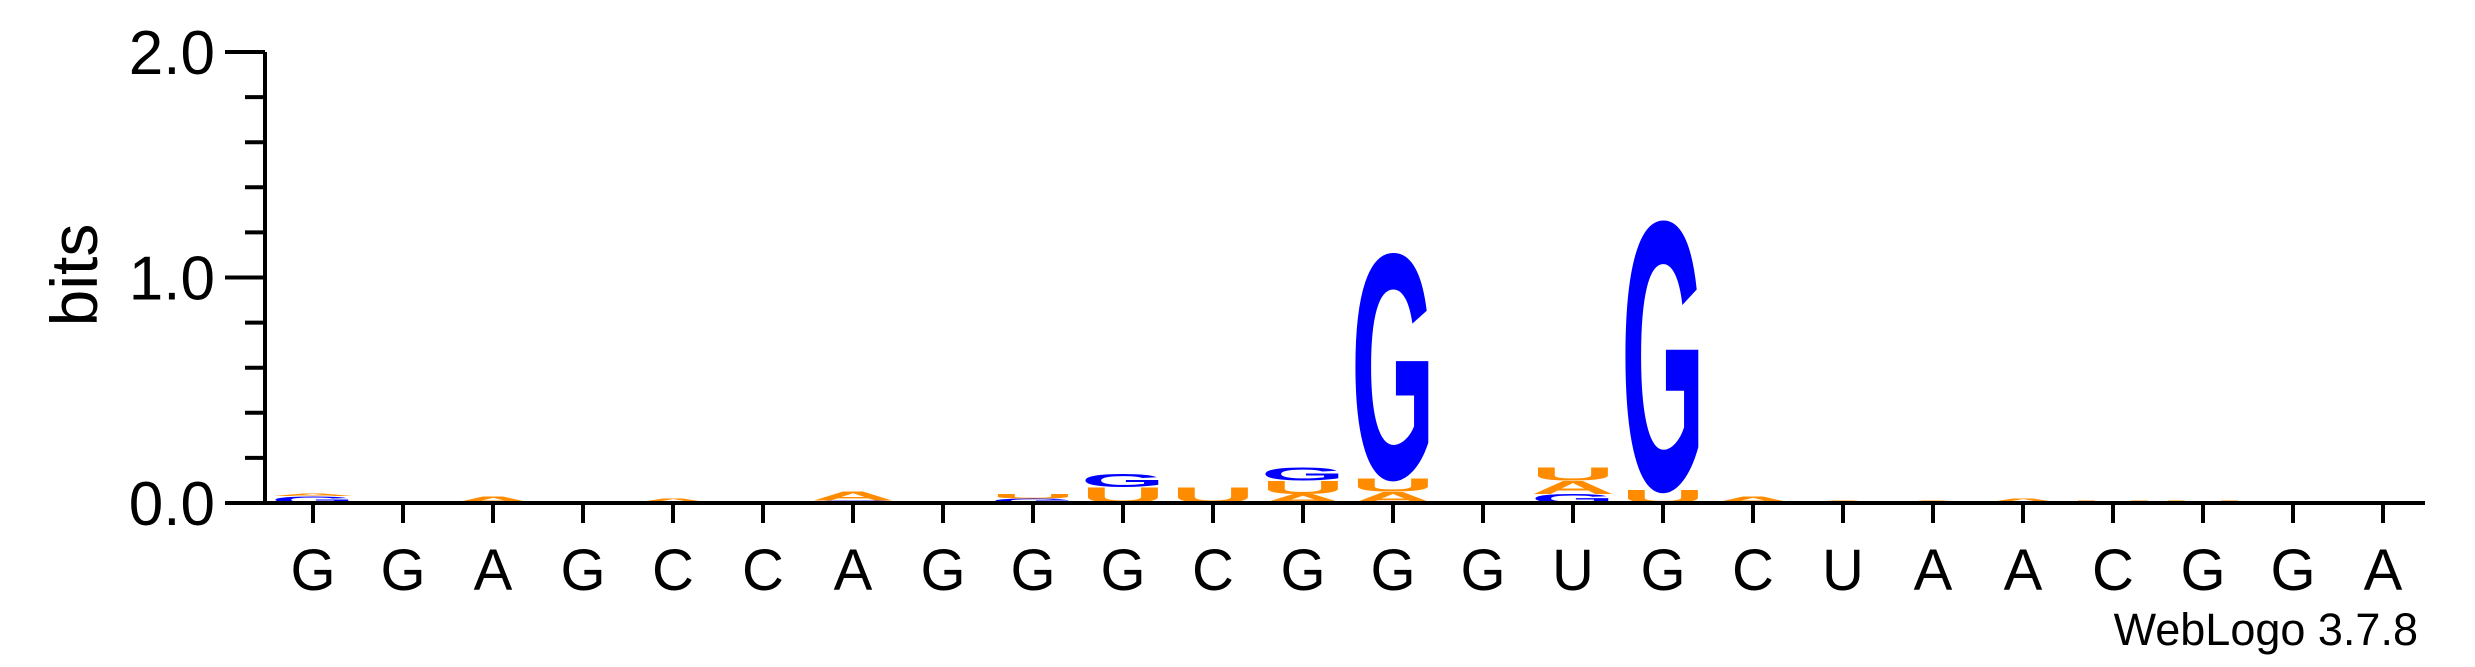  What do you see at coordinates (172, 53) in the screenshot?
I see `y-tick-label: 2.0` at bounding box center [172, 53].